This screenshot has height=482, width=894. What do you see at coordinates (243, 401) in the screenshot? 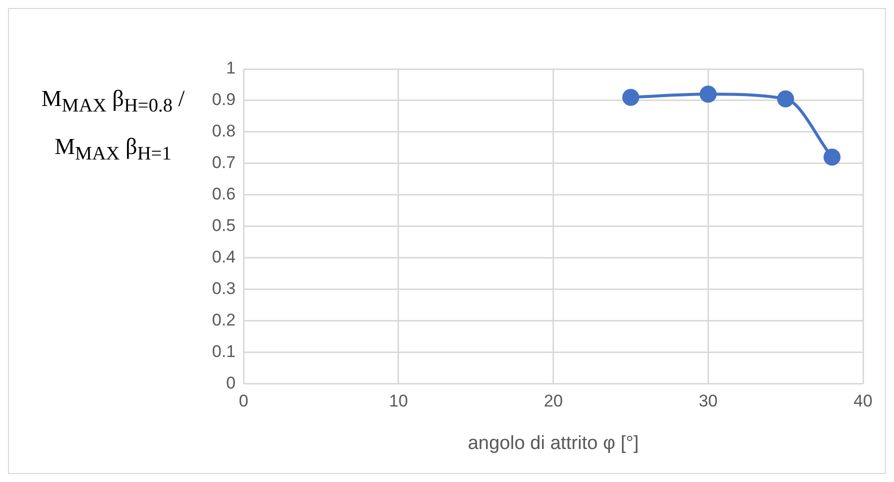
I see `x-tick-label: 0` at bounding box center [243, 401].